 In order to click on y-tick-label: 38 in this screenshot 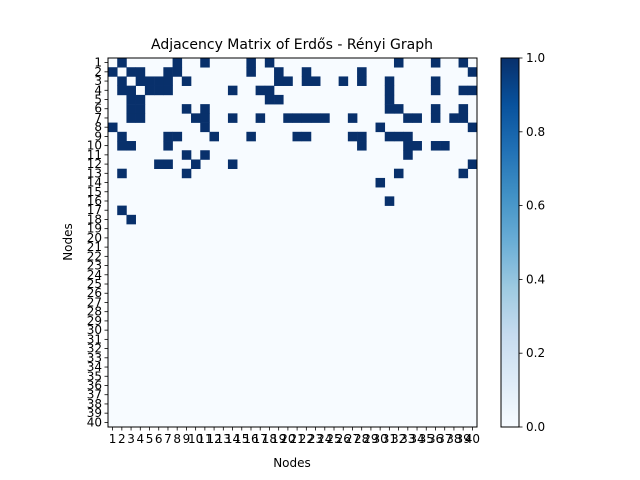, I will do `click(94, 404)`.